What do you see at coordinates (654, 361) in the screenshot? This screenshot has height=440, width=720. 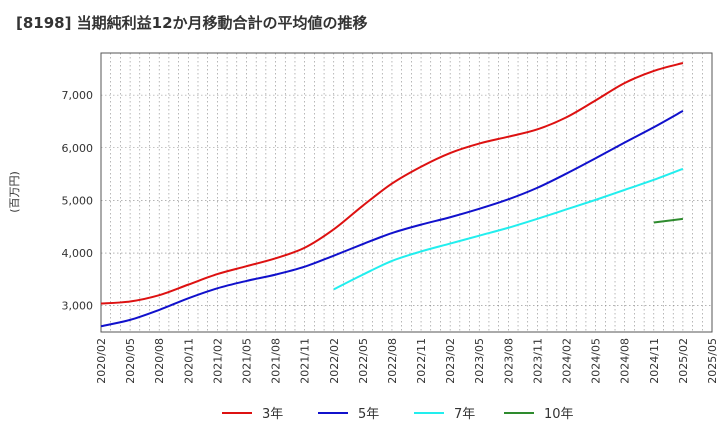 I see `x-tick-label: 2024/11` at bounding box center [654, 361].